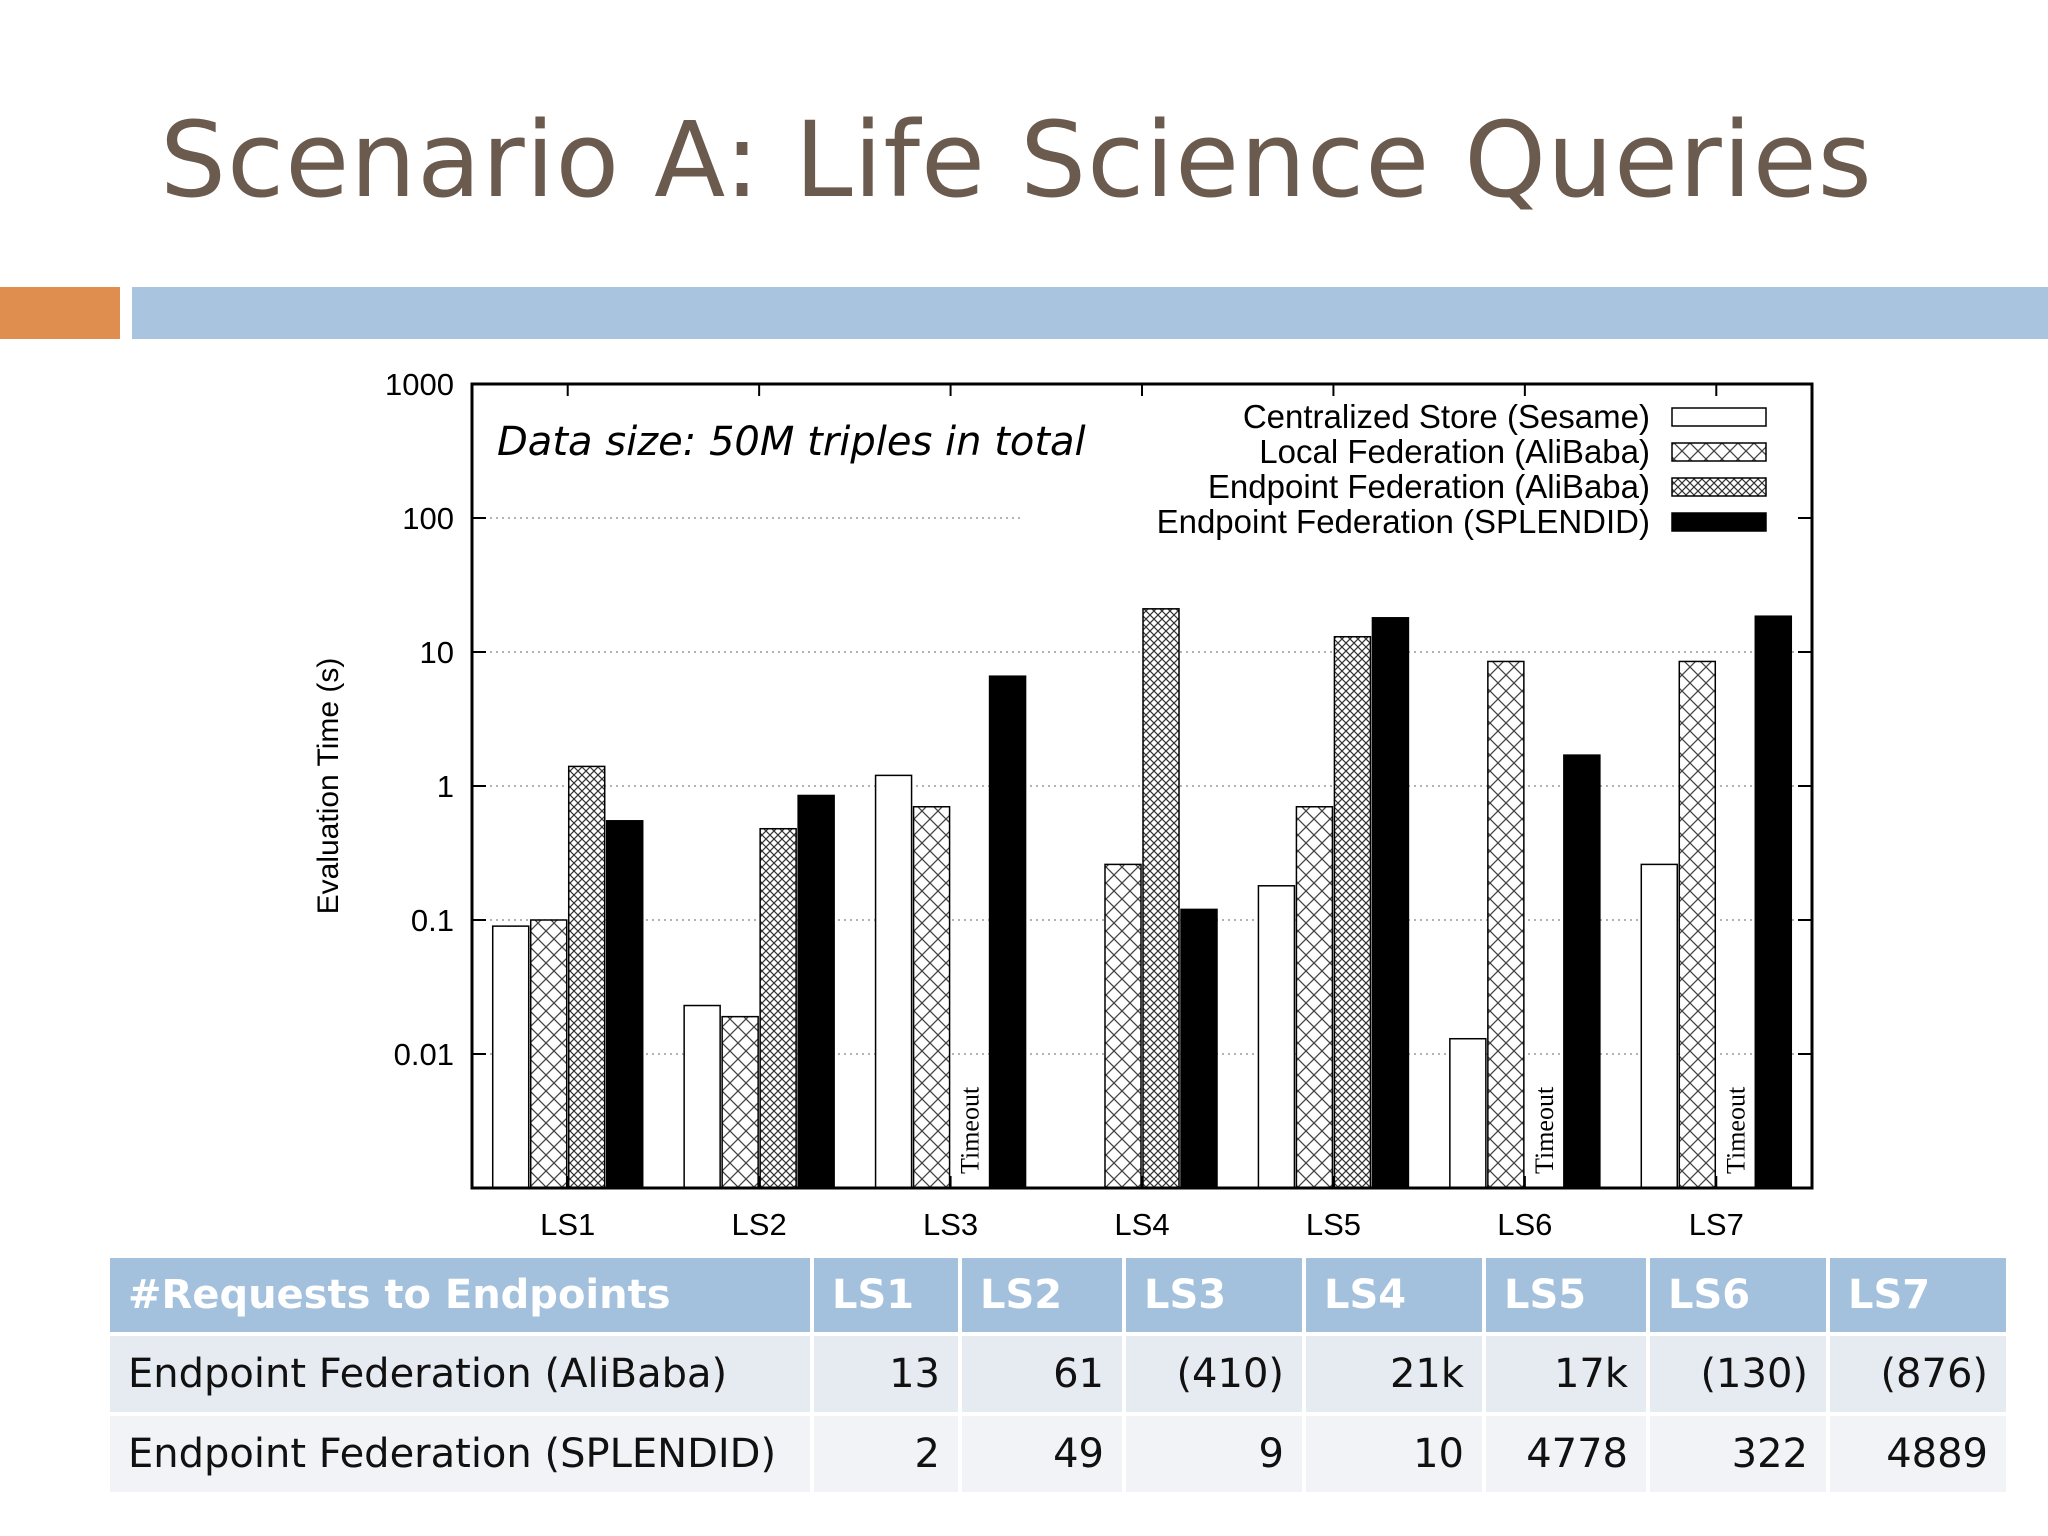 Image resolution: width=2048 pixels, height=1536 pixels. Describe the element at coordinates (424, 1054) in the screenshot. I see `y-tick-label: 0.01` at that location.